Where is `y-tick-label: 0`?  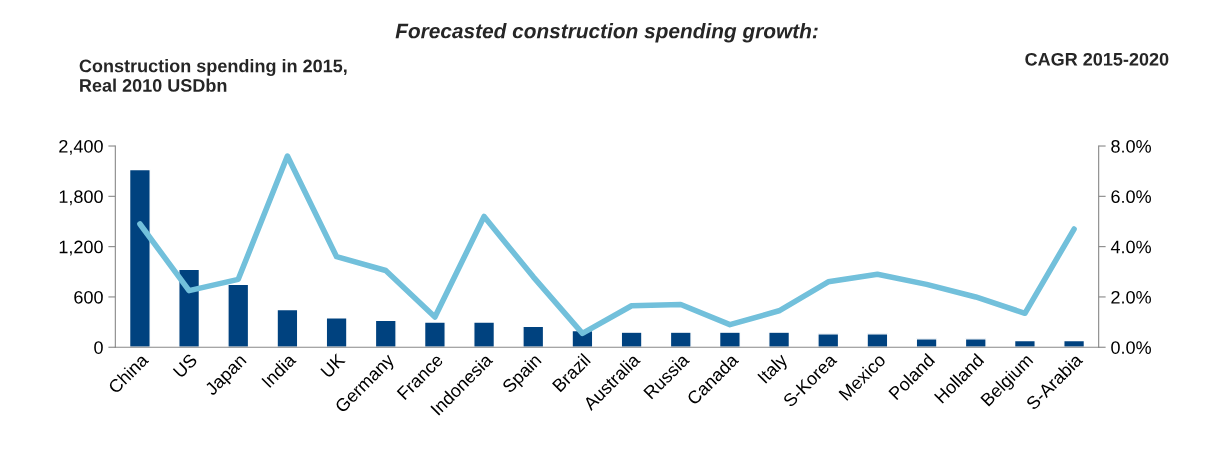
y-tick-label: 0 is located at coordinates (98, 347).